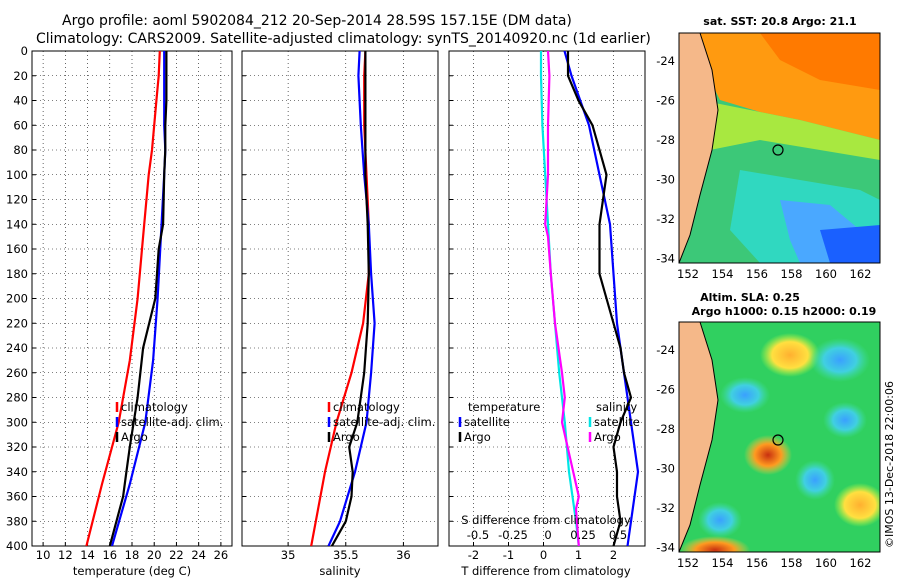 Image resolution: width=900 pixels, height=580 pixels. Describe the element at coordinates (774, 274) in the screenshot. I see `sst-map-lon-labels: 152 154 156 158 160 162` at that location.